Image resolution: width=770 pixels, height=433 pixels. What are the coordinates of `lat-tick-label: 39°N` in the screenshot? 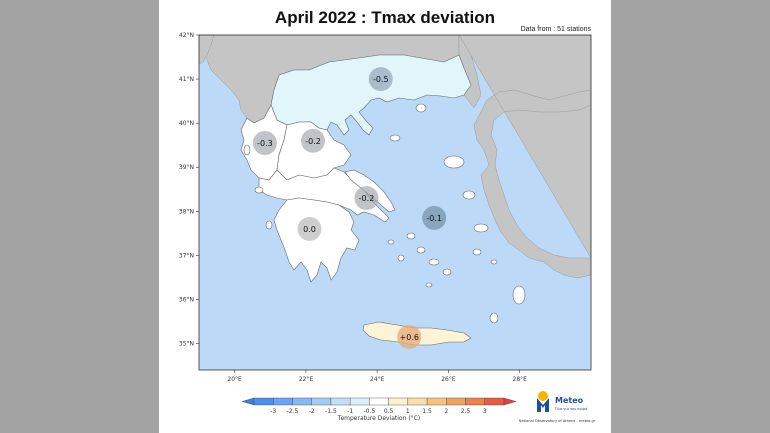 It's located at (186, 167).